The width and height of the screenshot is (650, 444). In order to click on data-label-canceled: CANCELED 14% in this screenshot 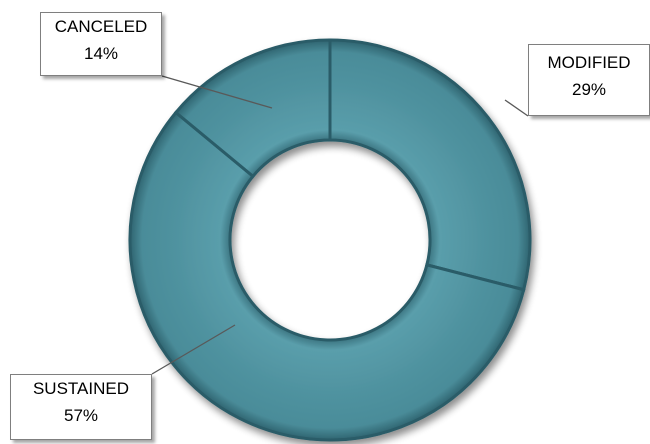, I will do `click(101, 44)`.